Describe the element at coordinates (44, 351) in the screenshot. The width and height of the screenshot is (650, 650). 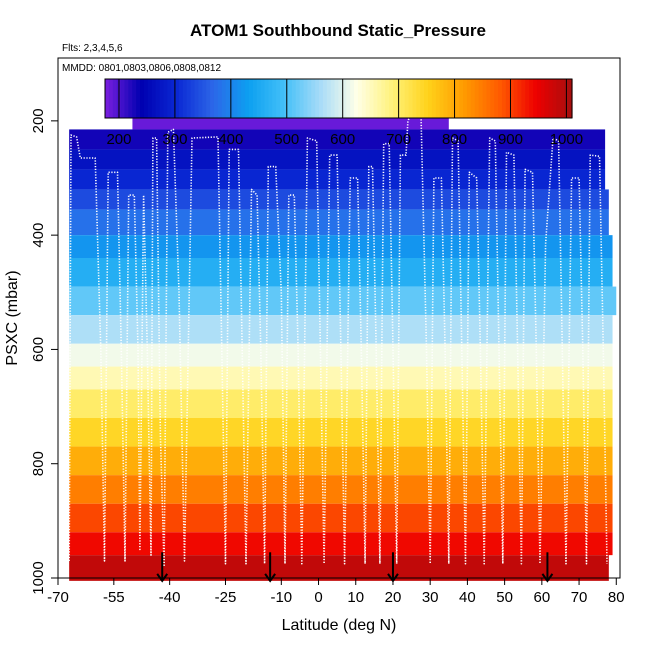
I see `y-axis: 200 400 600 800 1000` at that location.